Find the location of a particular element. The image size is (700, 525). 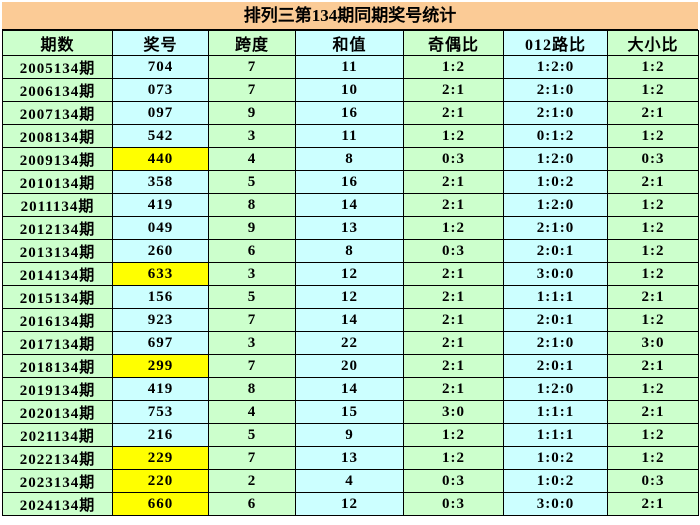

cell-odd-even: 1:2 is located at coordinates (453, 136).